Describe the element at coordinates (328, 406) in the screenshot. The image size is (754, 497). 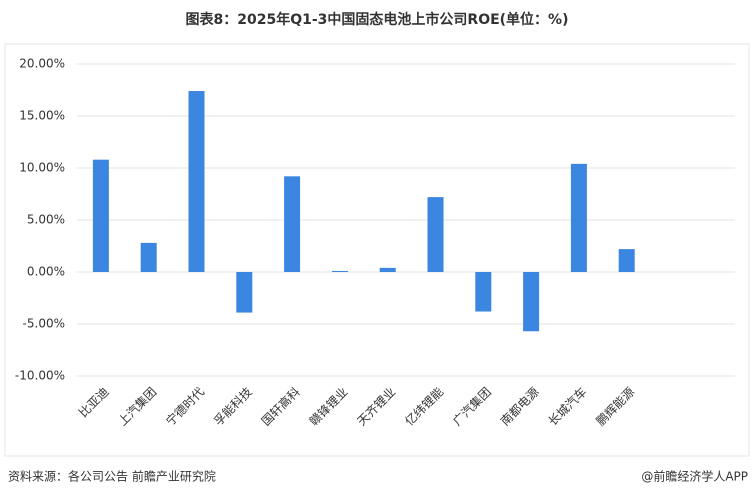
I see `x-tick-label: 赣锋锂业` at that location.